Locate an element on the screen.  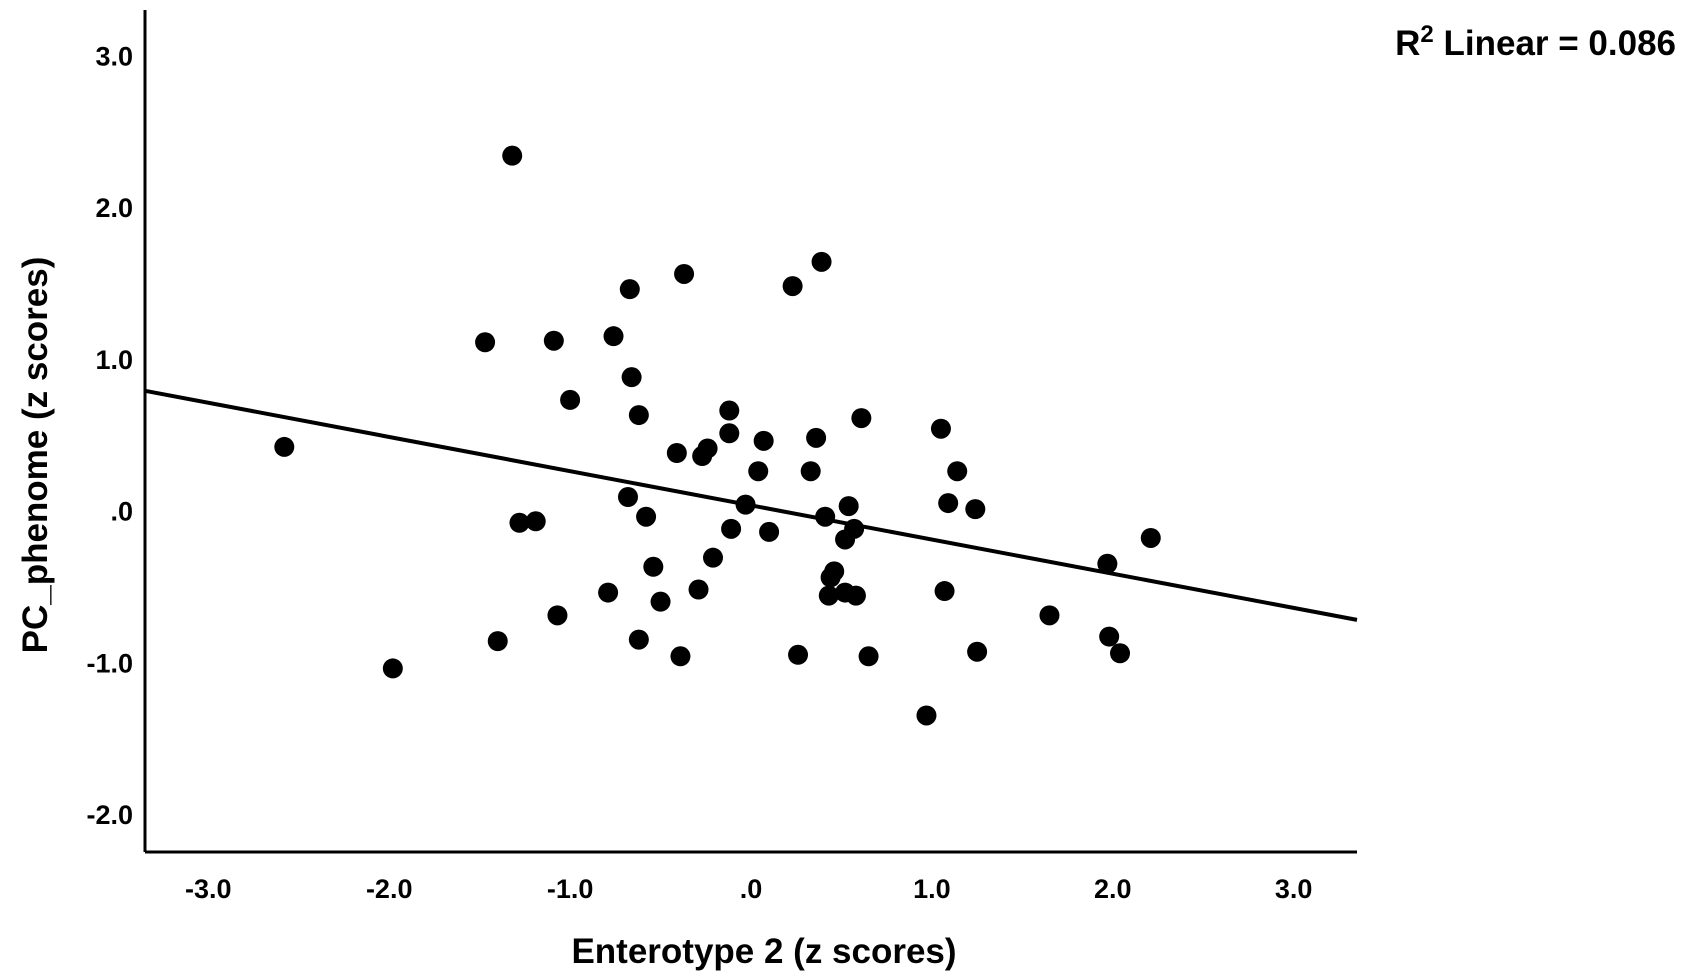
y-tick-label: -2.0 is located at coordinates (109, 815).